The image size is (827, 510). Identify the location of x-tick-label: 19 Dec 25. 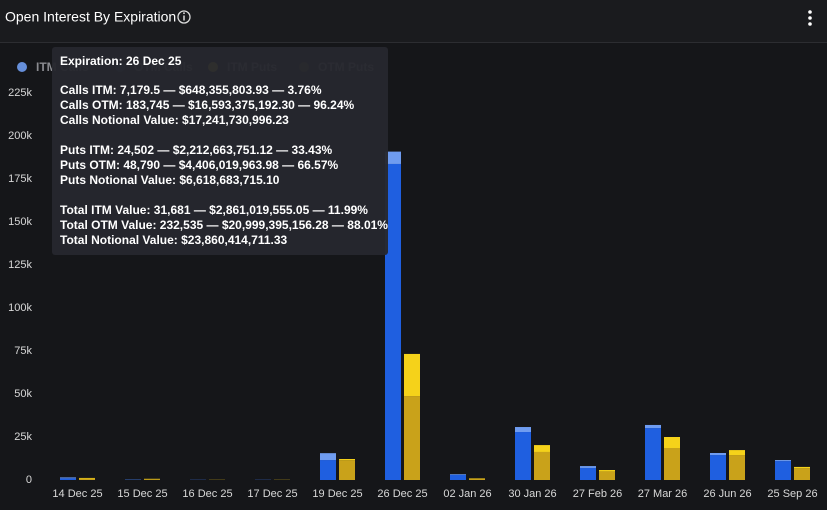
(337, 494).